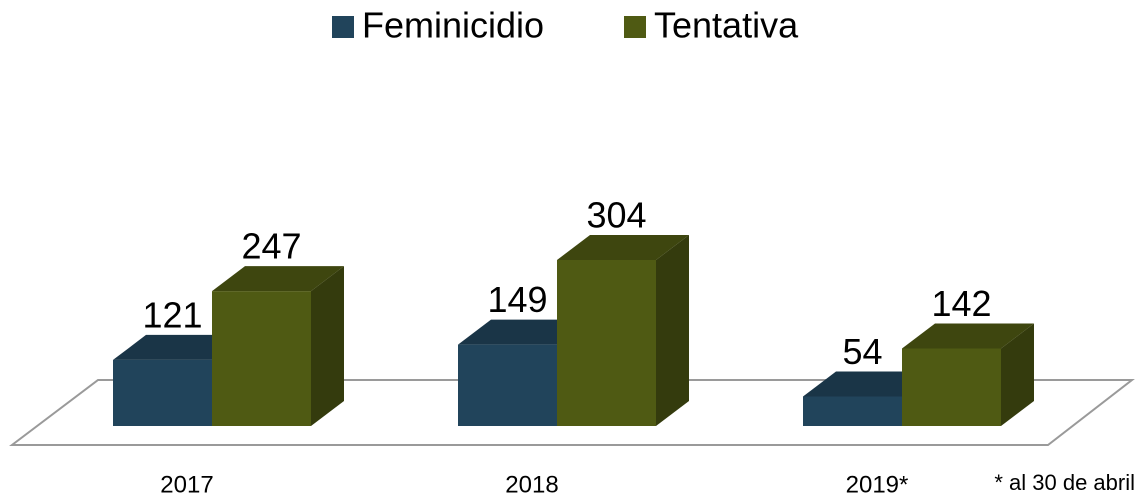 The height and width of the screenshot is (498, 1139). What do you see at coordinates (961, 303) in the screenshot?
I see `data-label: 142` at bounding box center [961, 303].